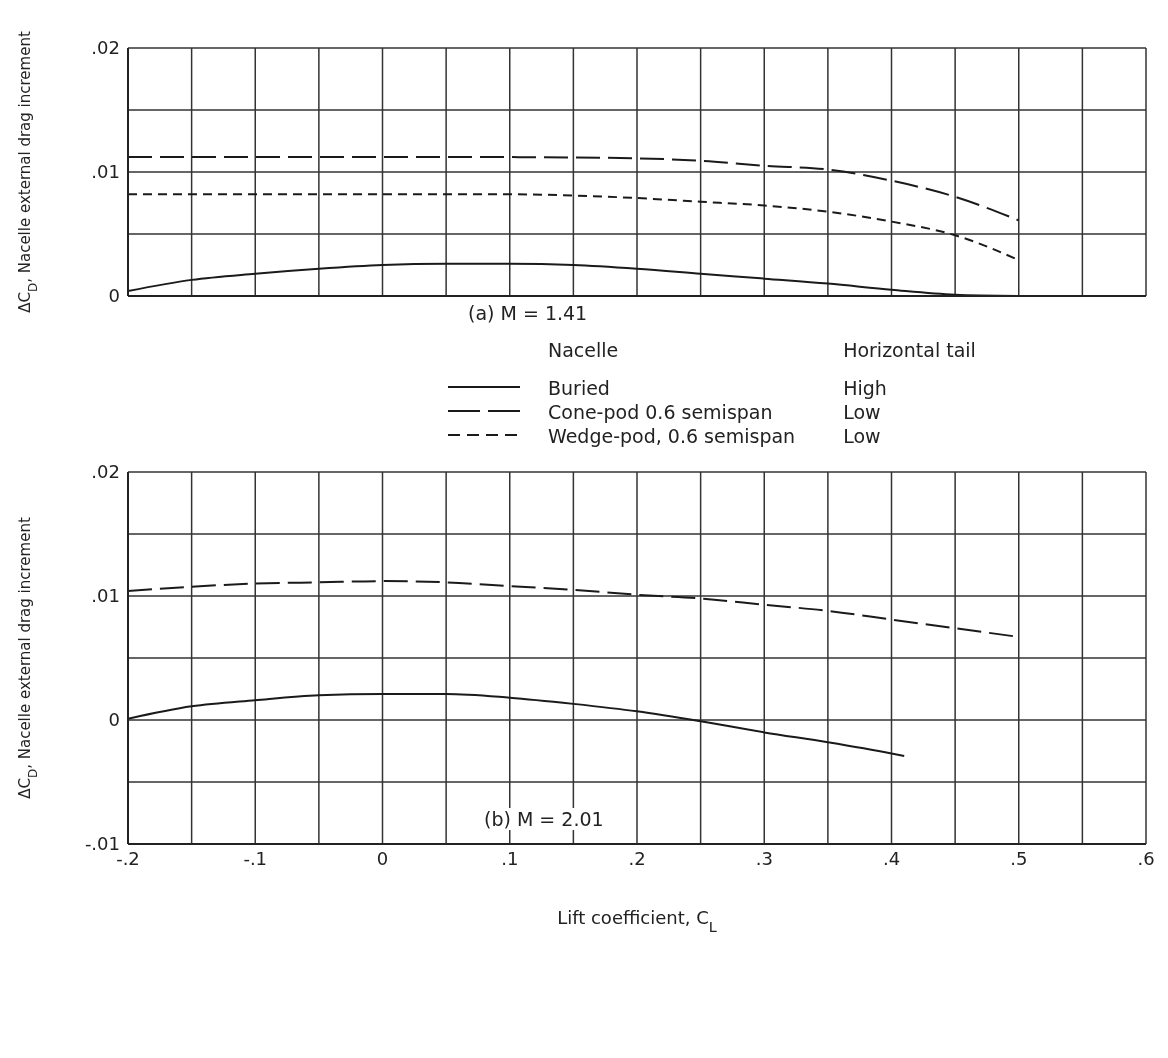  I want to click on x-tick-label: .5, so click(1019, 858).